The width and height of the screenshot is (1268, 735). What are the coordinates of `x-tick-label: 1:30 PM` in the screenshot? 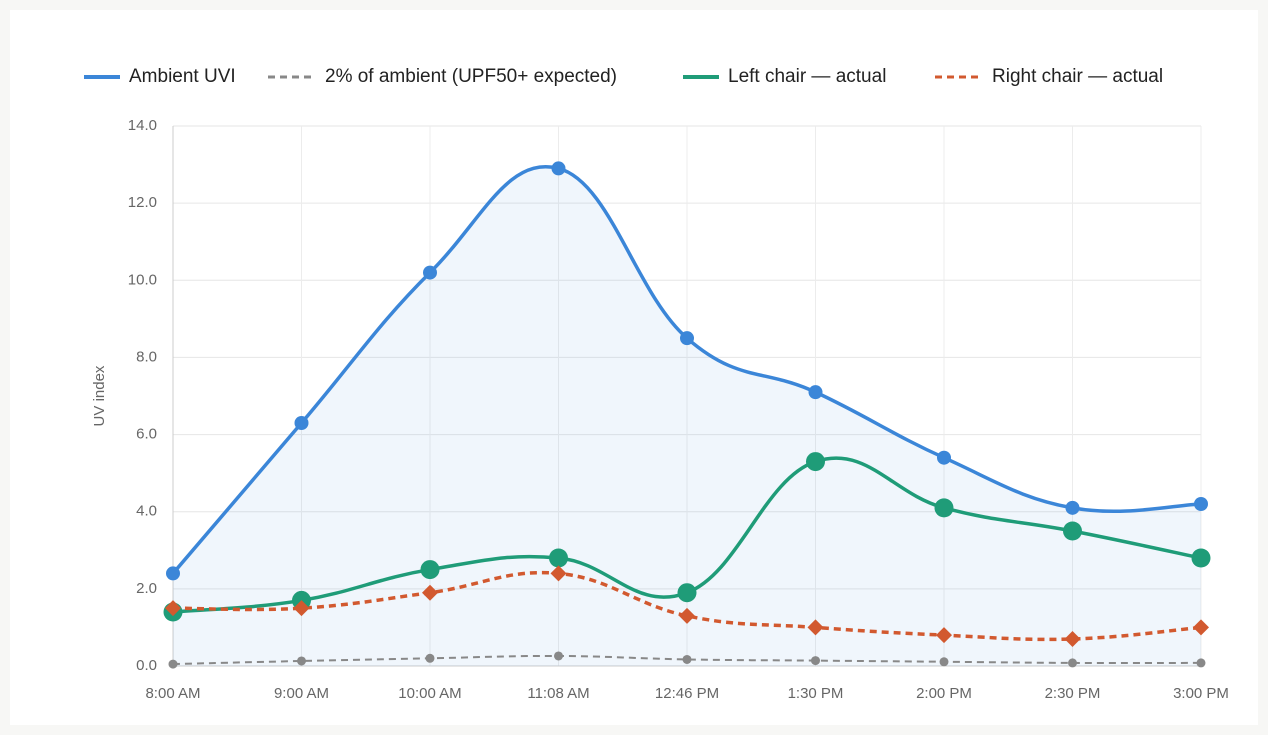 It's located at (816, 693).